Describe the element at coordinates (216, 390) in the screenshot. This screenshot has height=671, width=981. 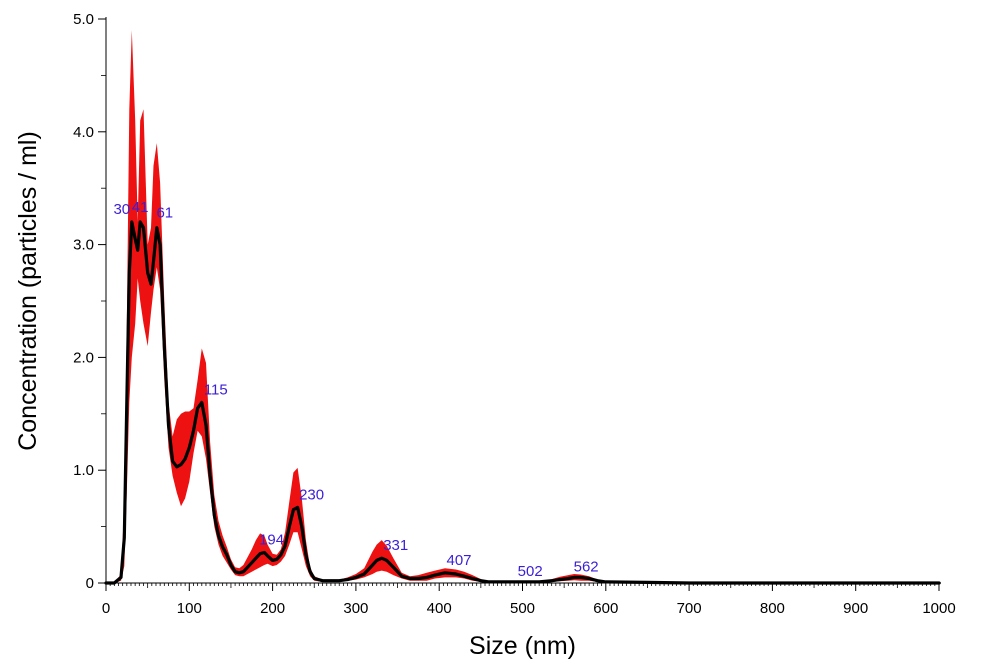
I see `peak-label: 115` at that location.